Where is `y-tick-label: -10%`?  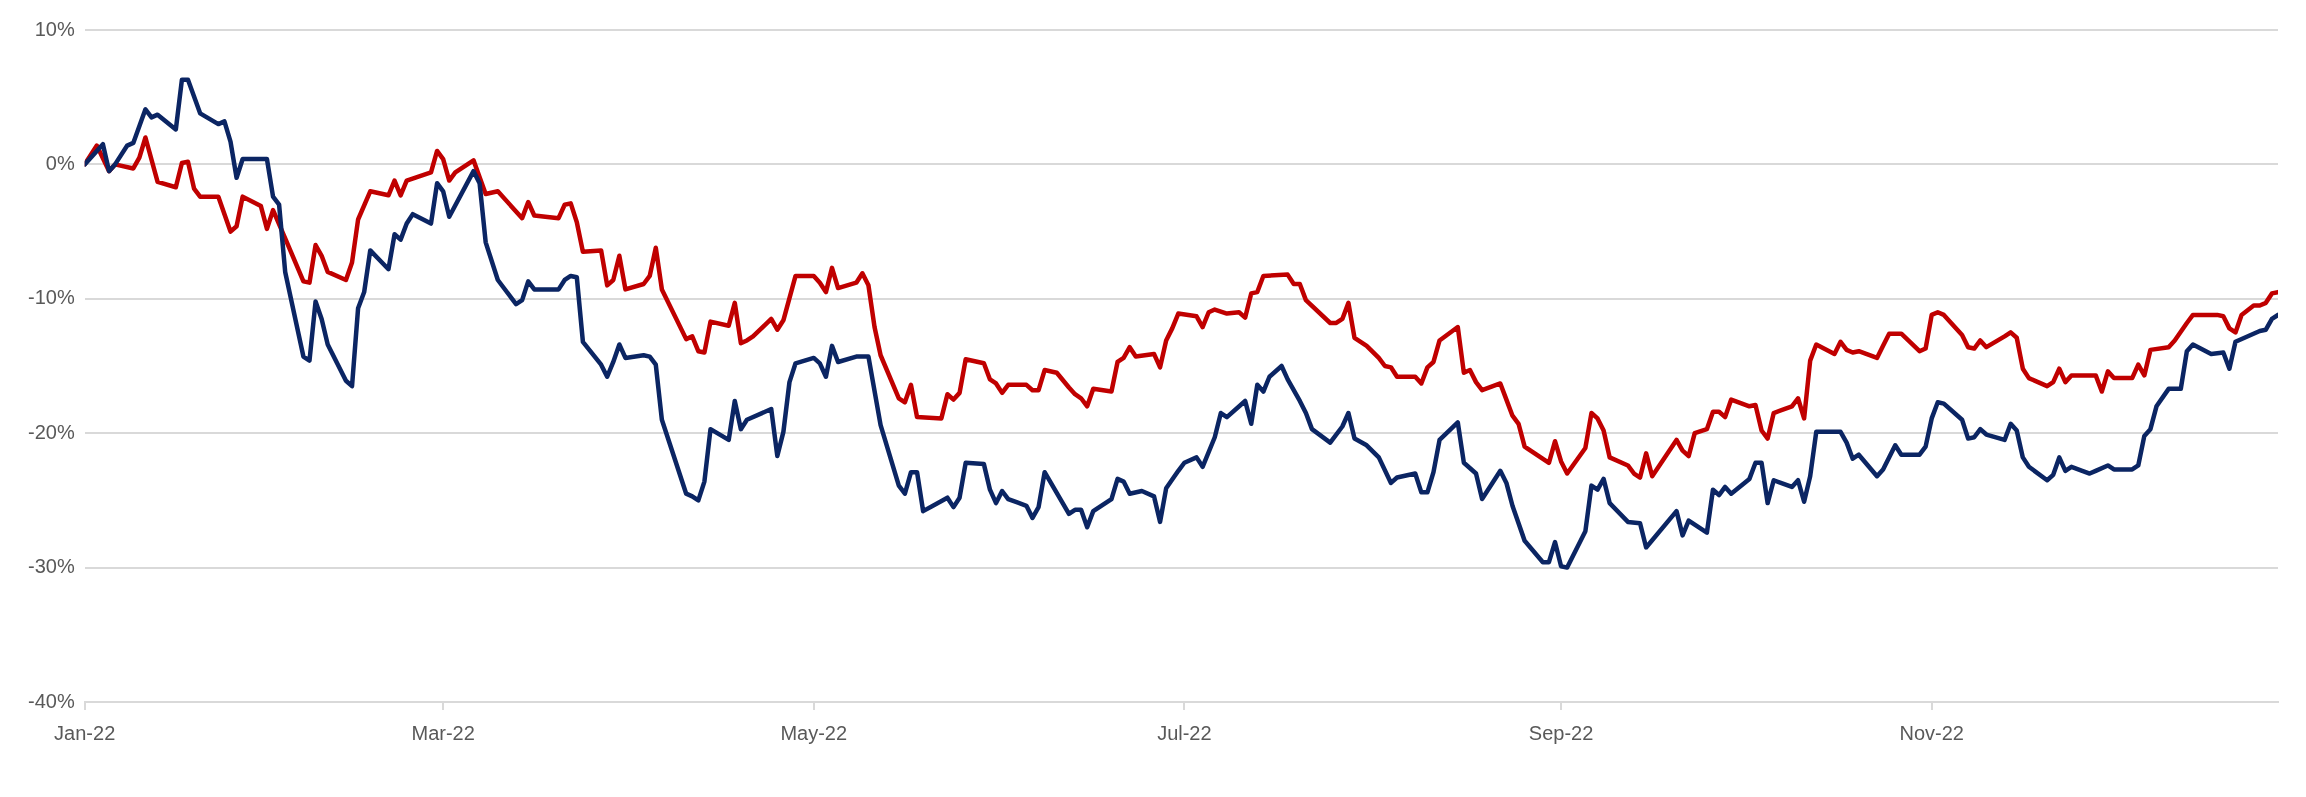
y-tick-label: -10% is located at coordinates (51, 297).